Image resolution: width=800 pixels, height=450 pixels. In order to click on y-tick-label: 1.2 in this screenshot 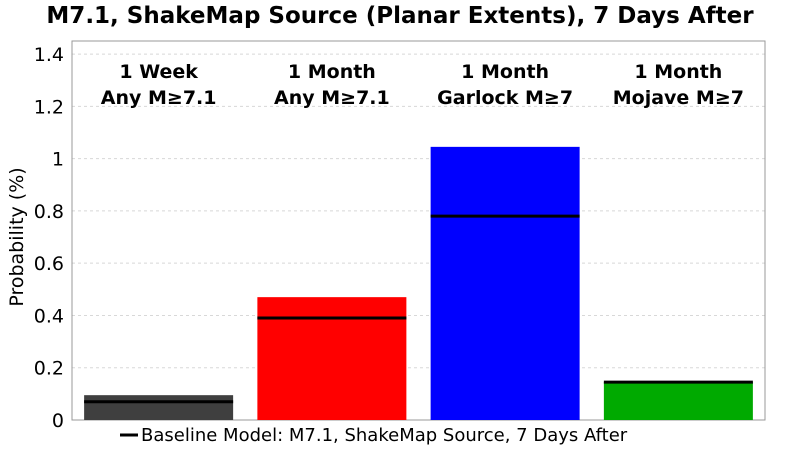, I will do `click(49, 107)`.